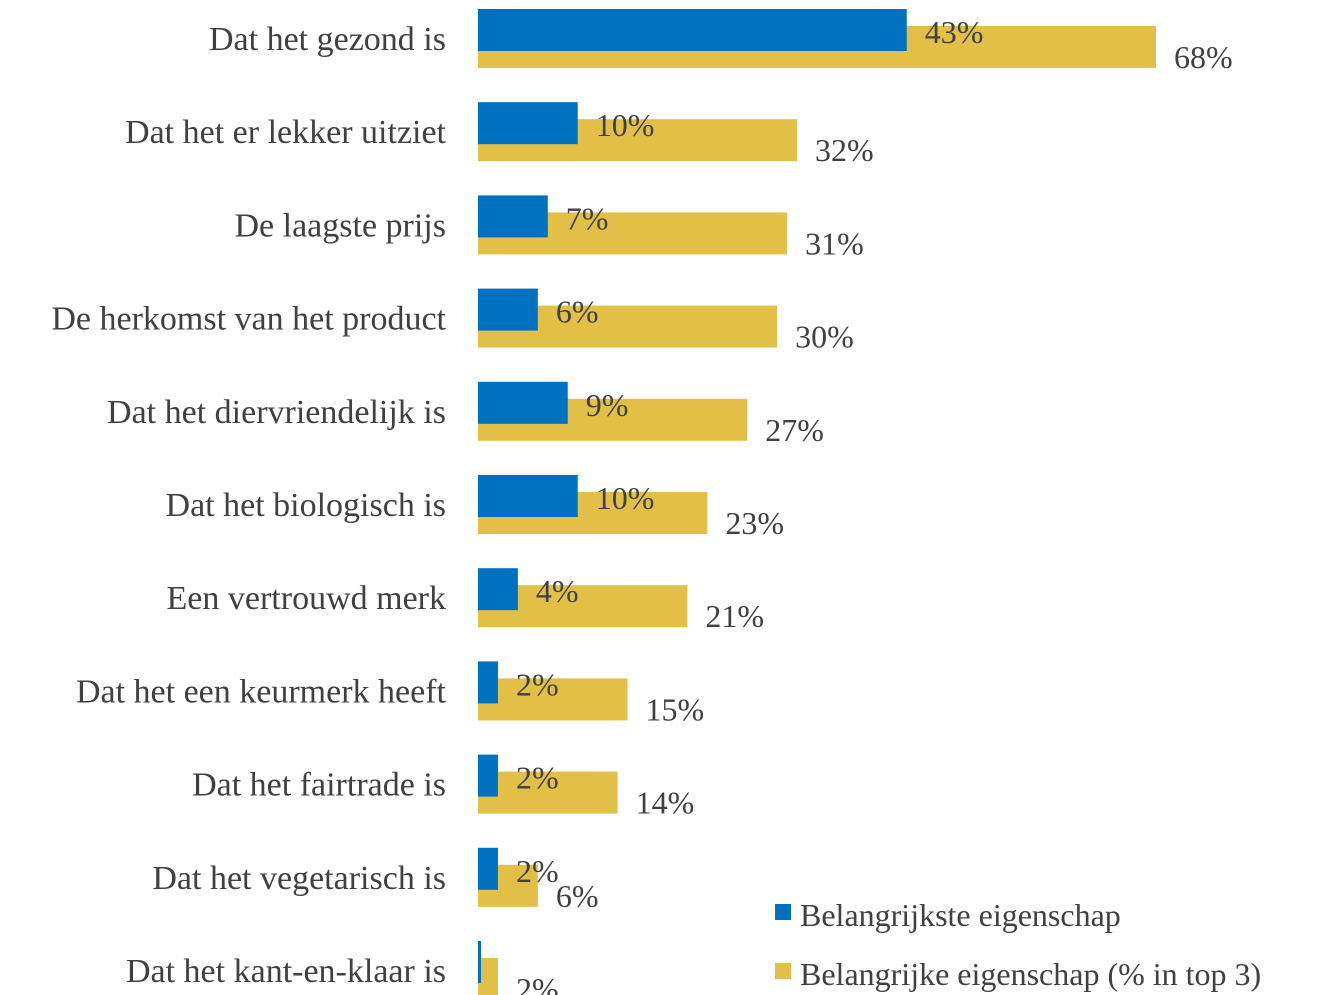  Describe the element at coordinates (607, 405) in the screenshot. I see `value-label-belangrijkste: 9%` at that location.